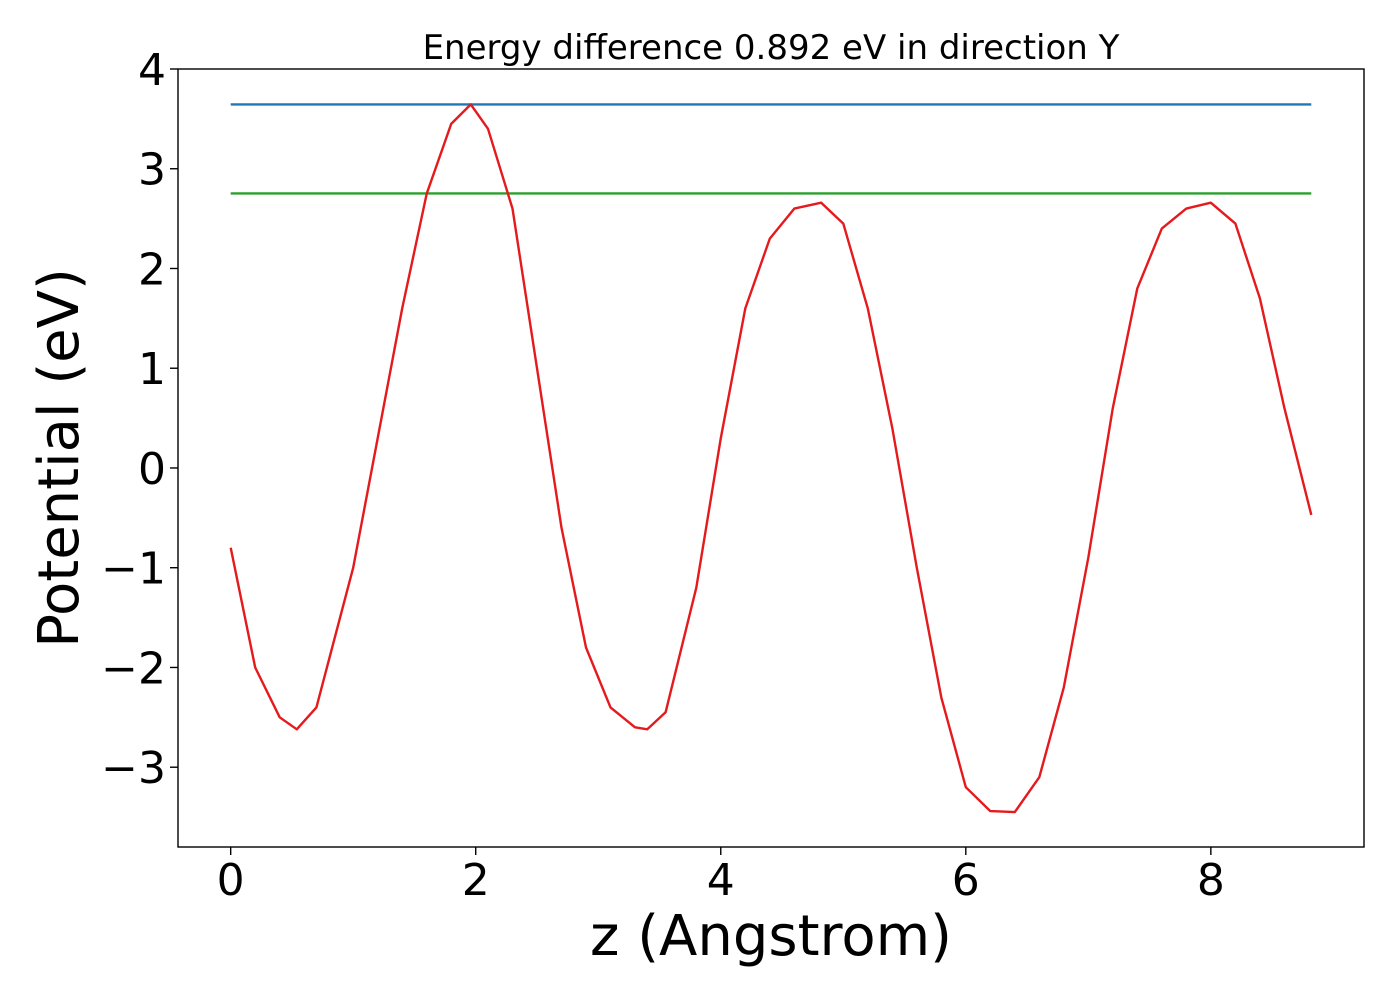 This screenshot has width=1400, height=1000. Describe the element at coordinates (152, 369) in the screenshot. I see `y-tick-label: 1` at that location.